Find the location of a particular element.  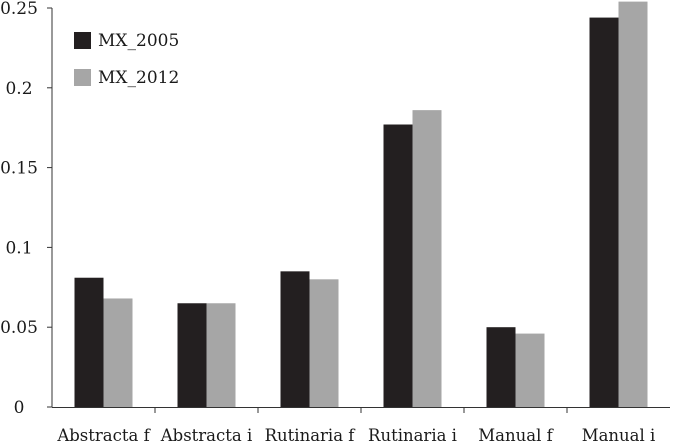

legend-label: MX_2005 is located at coordinates (138, 41).